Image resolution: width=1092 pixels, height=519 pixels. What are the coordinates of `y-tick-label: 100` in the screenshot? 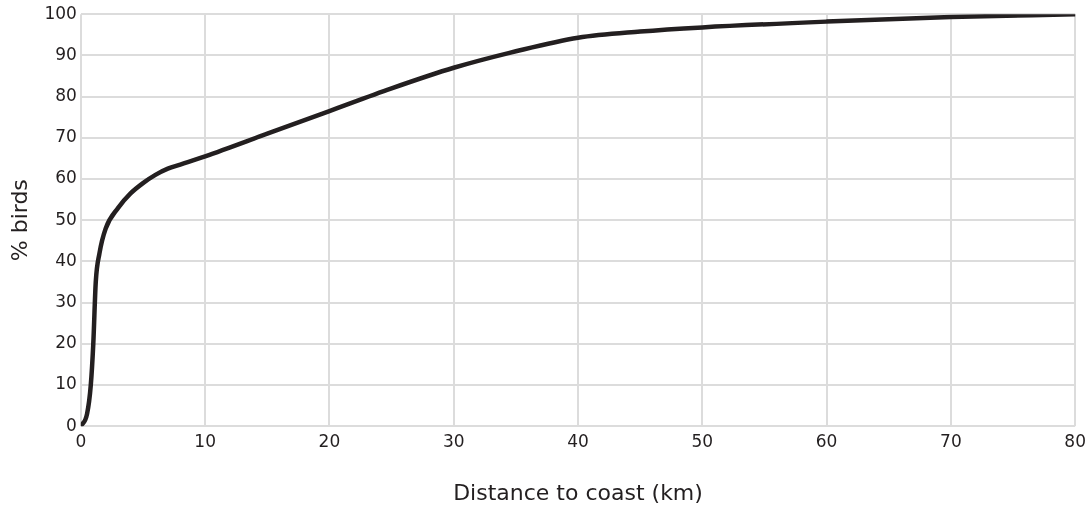 It's located at (60, 12).